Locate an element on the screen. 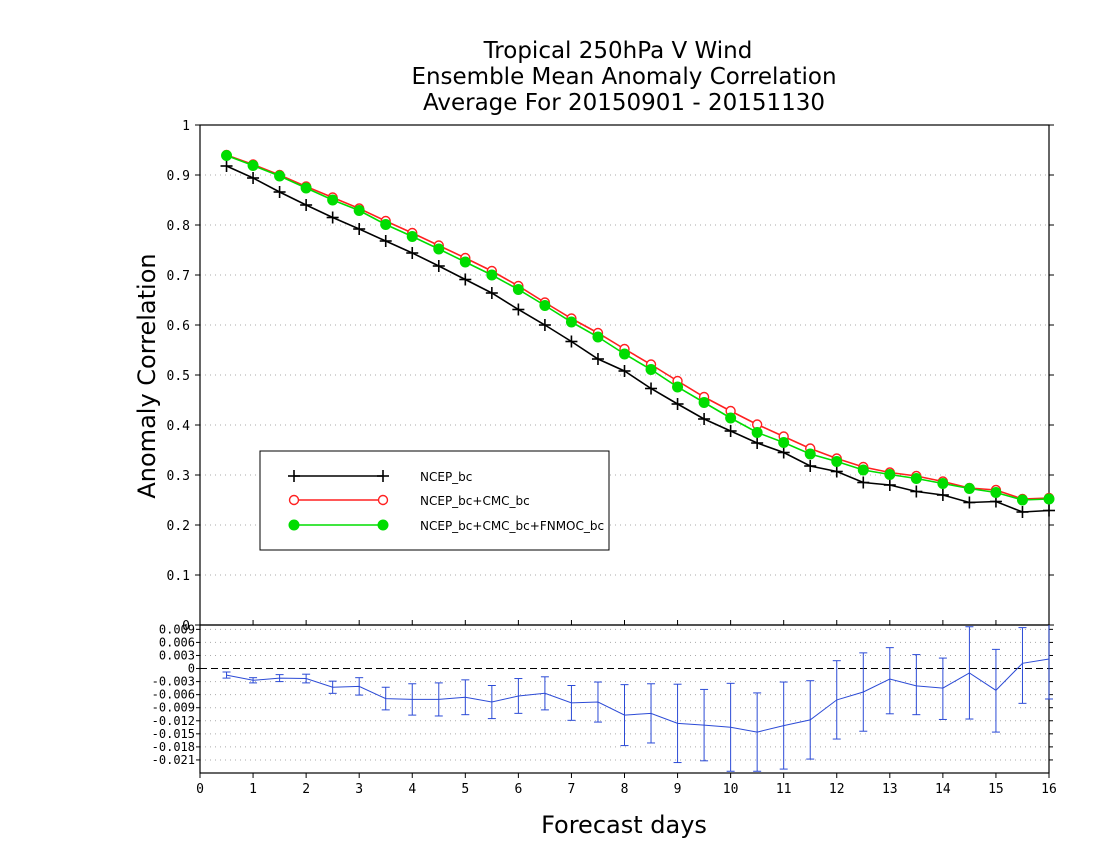 The height and width of the screenshot is (850, 1100). bottom-y-tick-label: 0.009 is located at coordinates (177, 629).